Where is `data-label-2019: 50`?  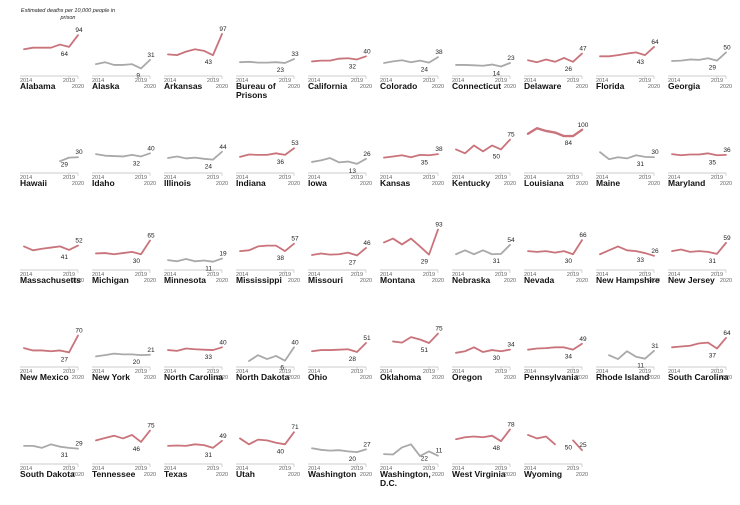 data-label-2019: 50 is located at coordinates (497, 156).